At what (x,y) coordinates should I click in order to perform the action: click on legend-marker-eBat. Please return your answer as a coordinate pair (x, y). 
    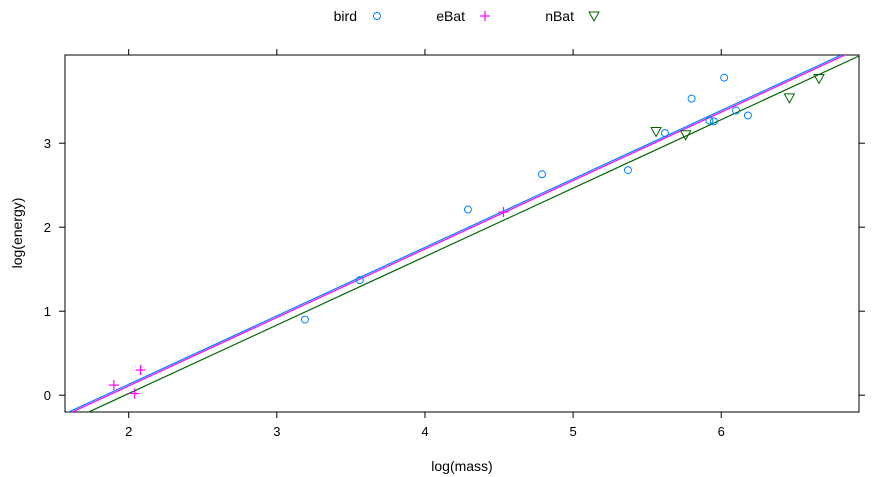
    Looking at the image, I should click on (485, 16).